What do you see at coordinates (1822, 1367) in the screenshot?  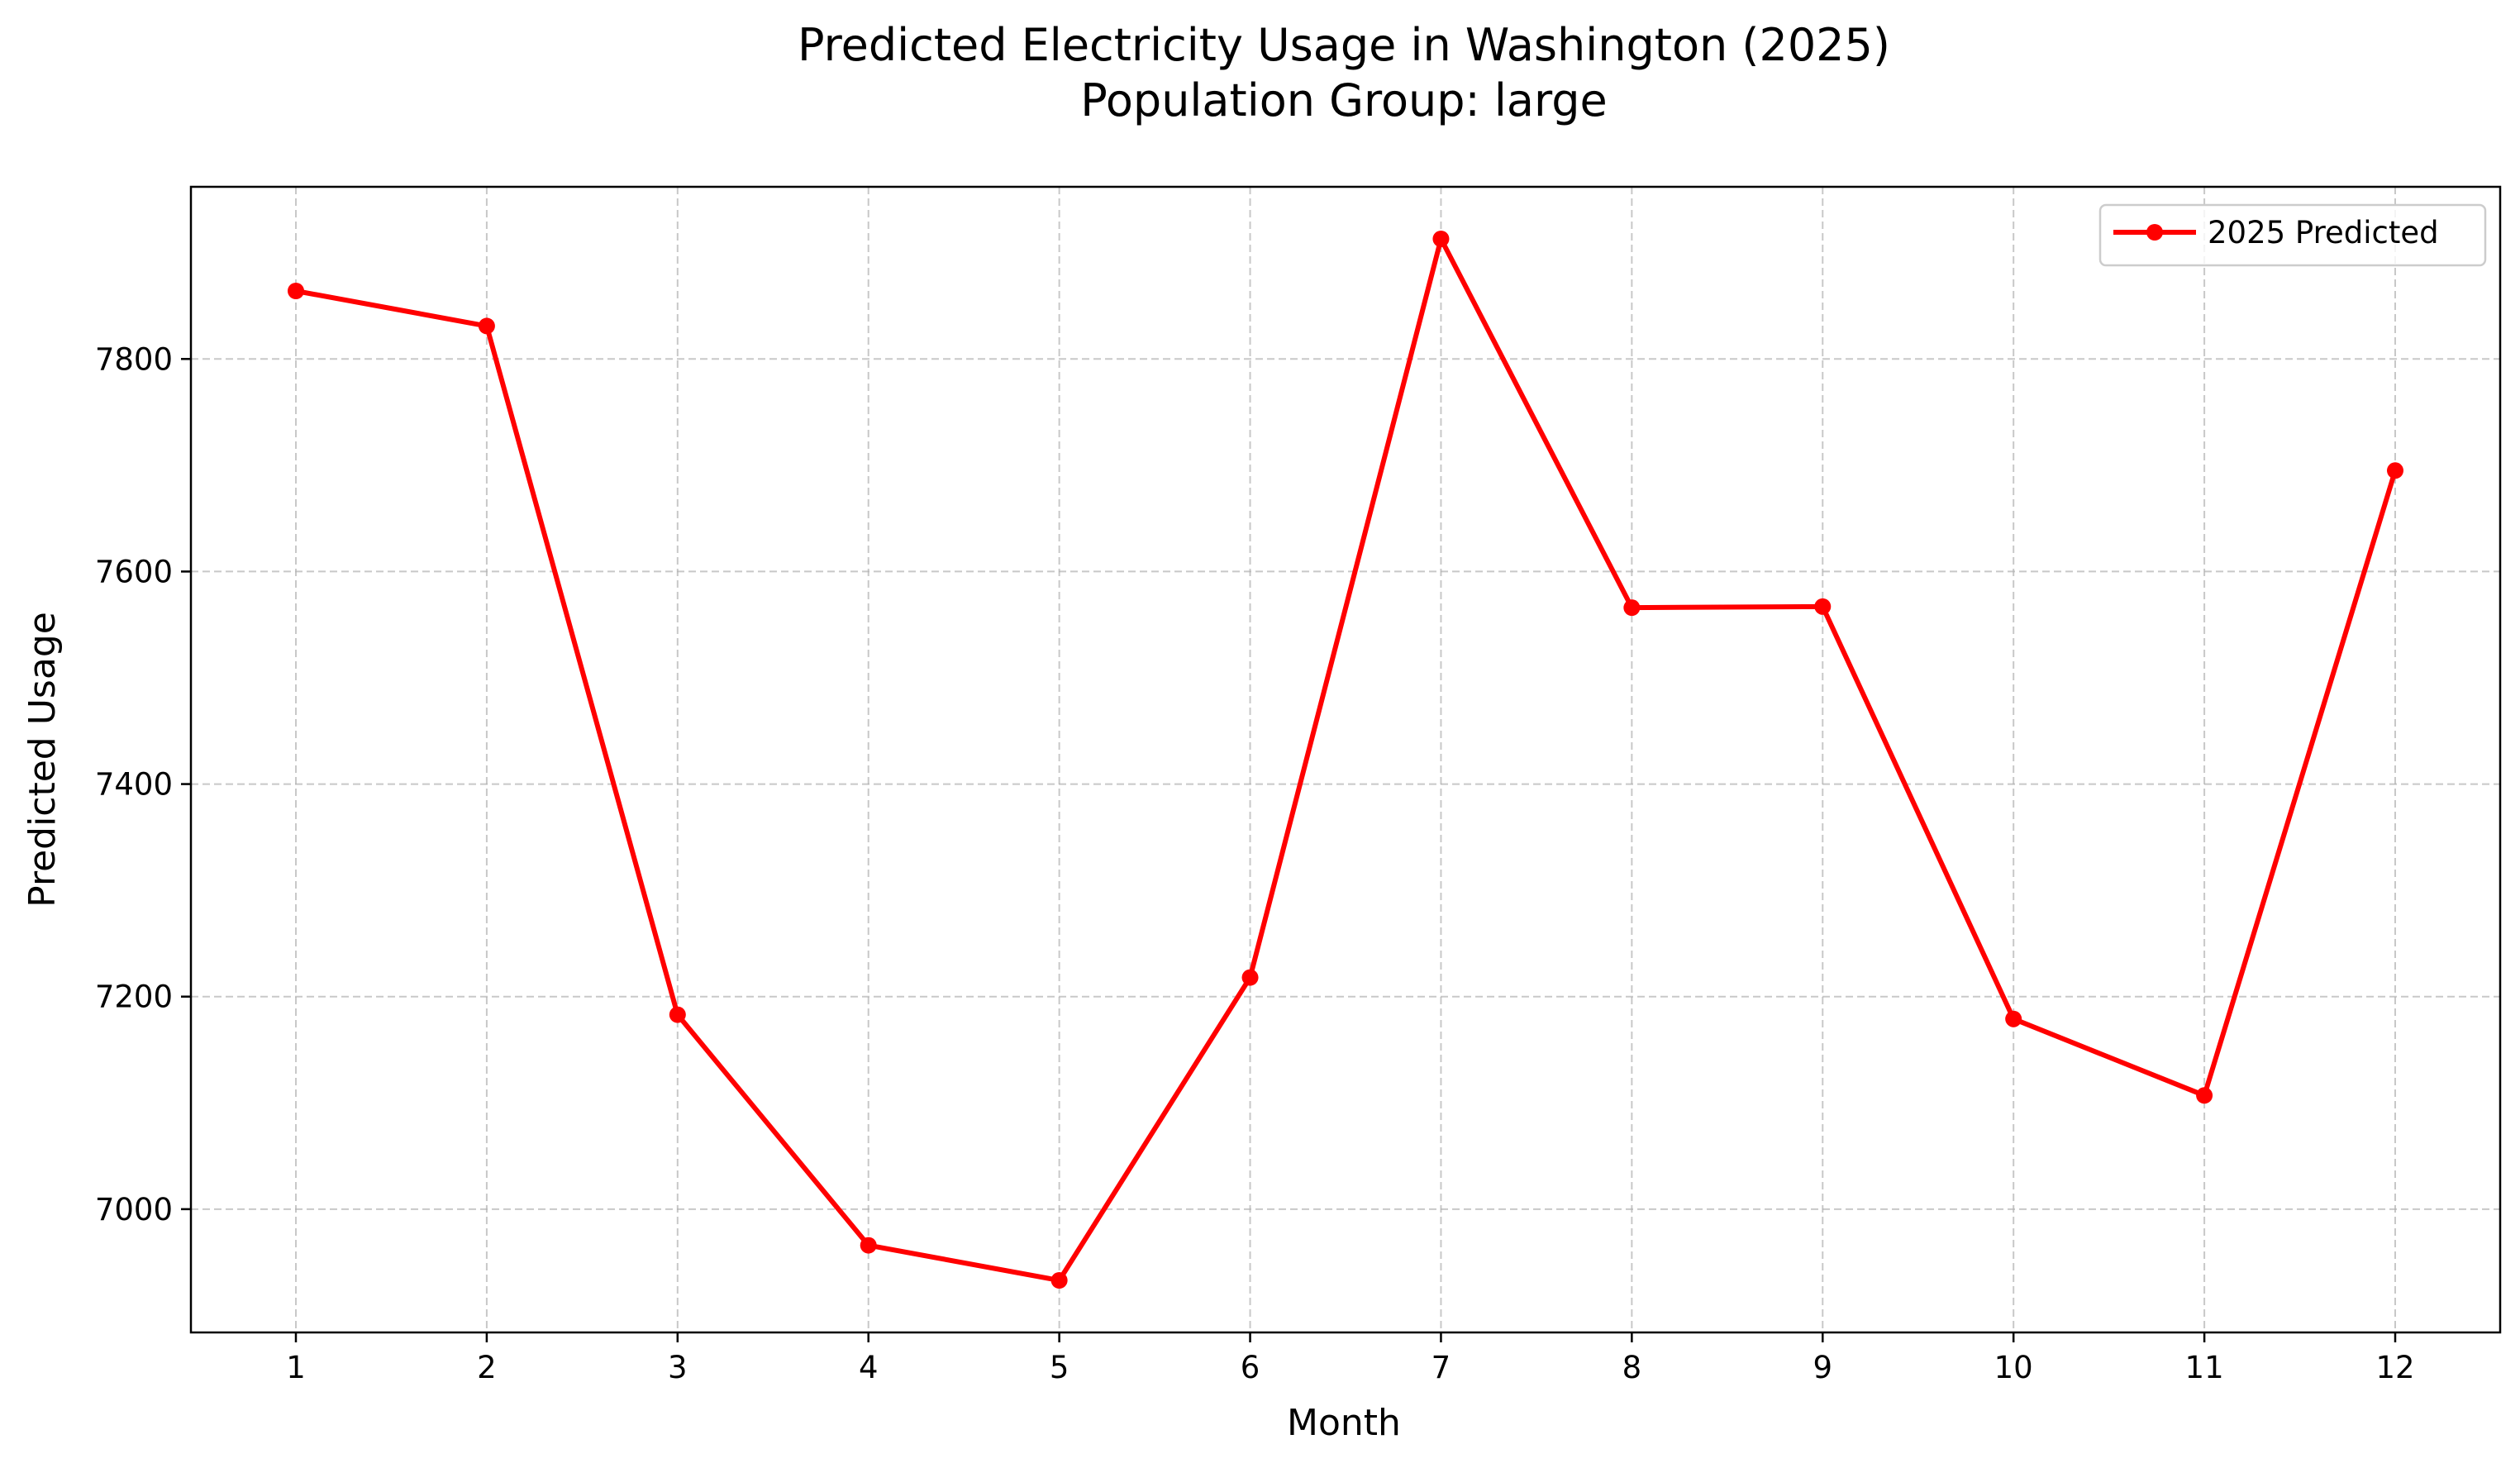 I see `x-tick-label: 9` at bounding box center [1822, 1367].